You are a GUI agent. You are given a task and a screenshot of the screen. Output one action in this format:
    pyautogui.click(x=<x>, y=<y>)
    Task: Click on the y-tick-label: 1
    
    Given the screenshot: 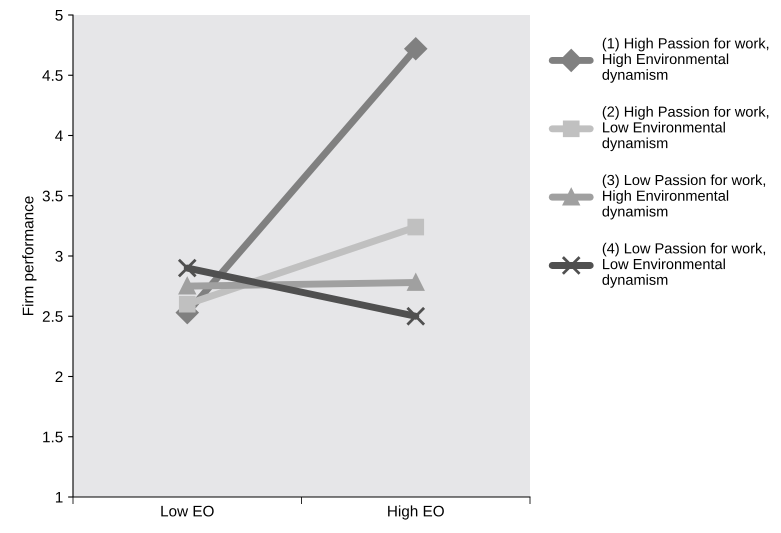 What is the action you would take?
    pyautogui.click(x=59, y=497)
    